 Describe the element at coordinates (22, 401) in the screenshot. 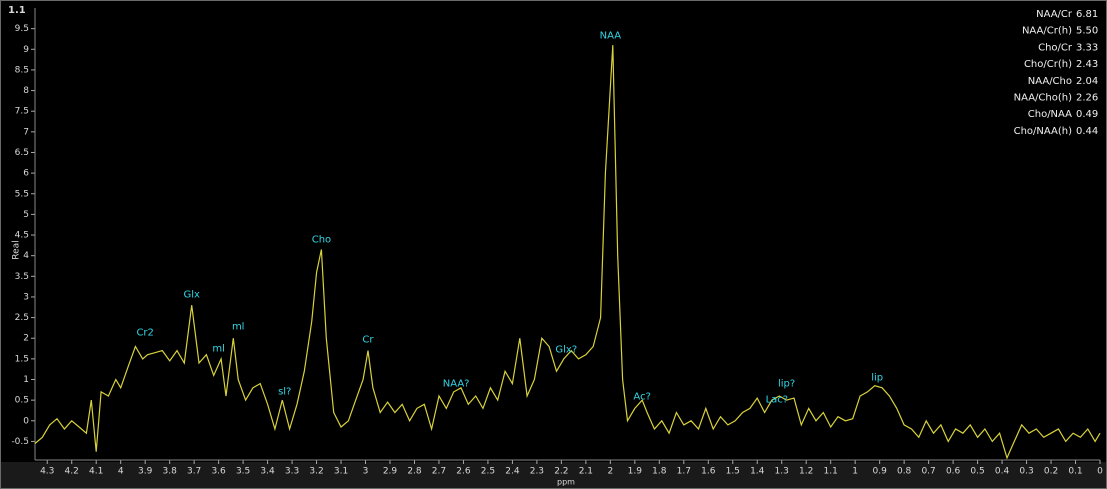

I see `y-tick-label: 0.5` at that location.